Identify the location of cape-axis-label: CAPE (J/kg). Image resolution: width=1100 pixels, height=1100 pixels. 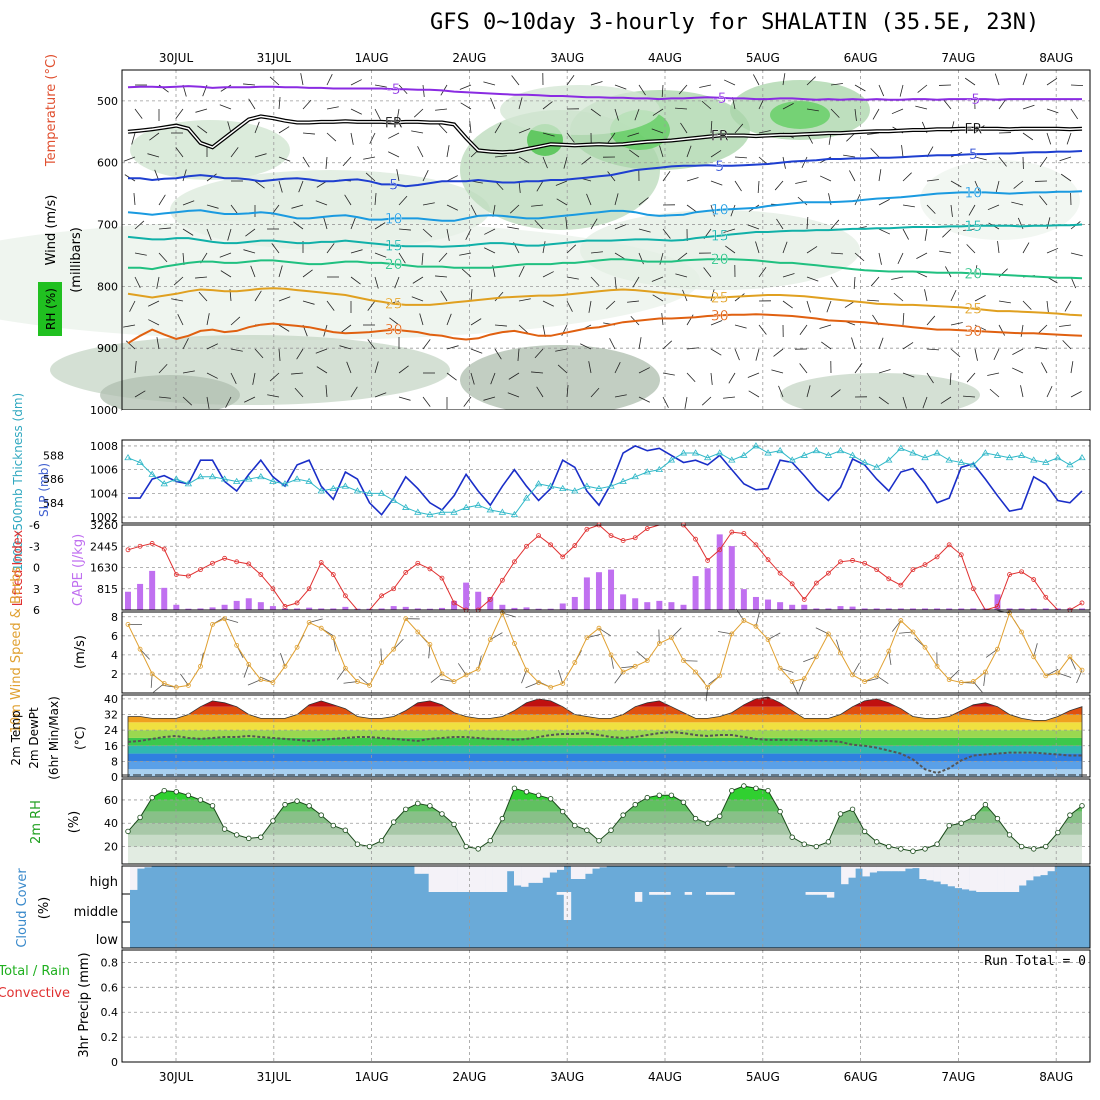
(78, 570).